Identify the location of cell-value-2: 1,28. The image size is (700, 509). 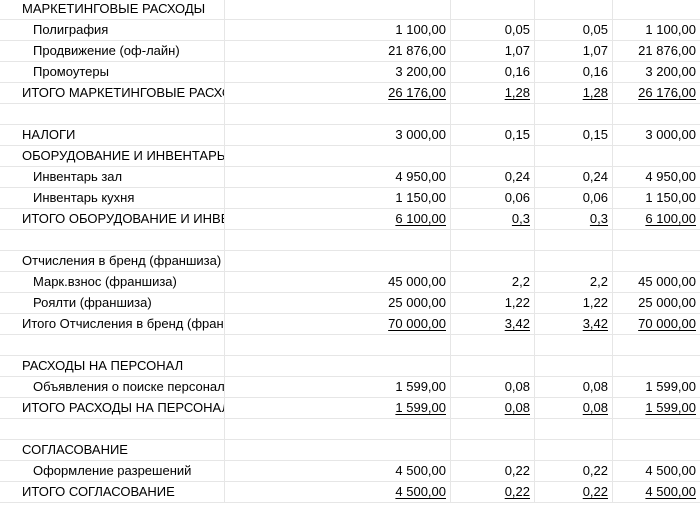
(493, 93).